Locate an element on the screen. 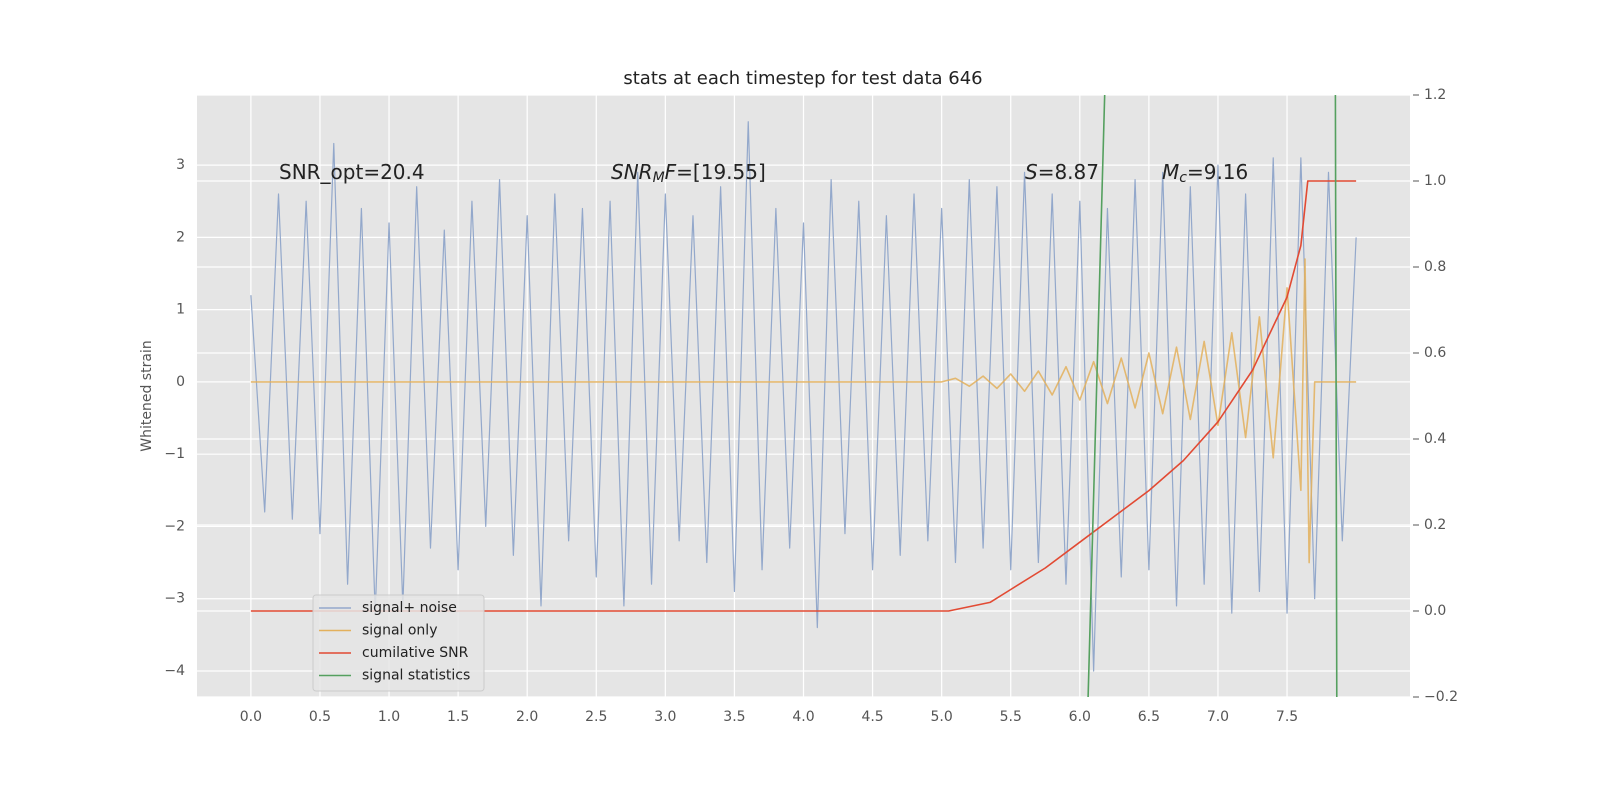 The height and width of the screenshot is (800, 1600). annotation-part: S is located at coordinates (1031, 172).